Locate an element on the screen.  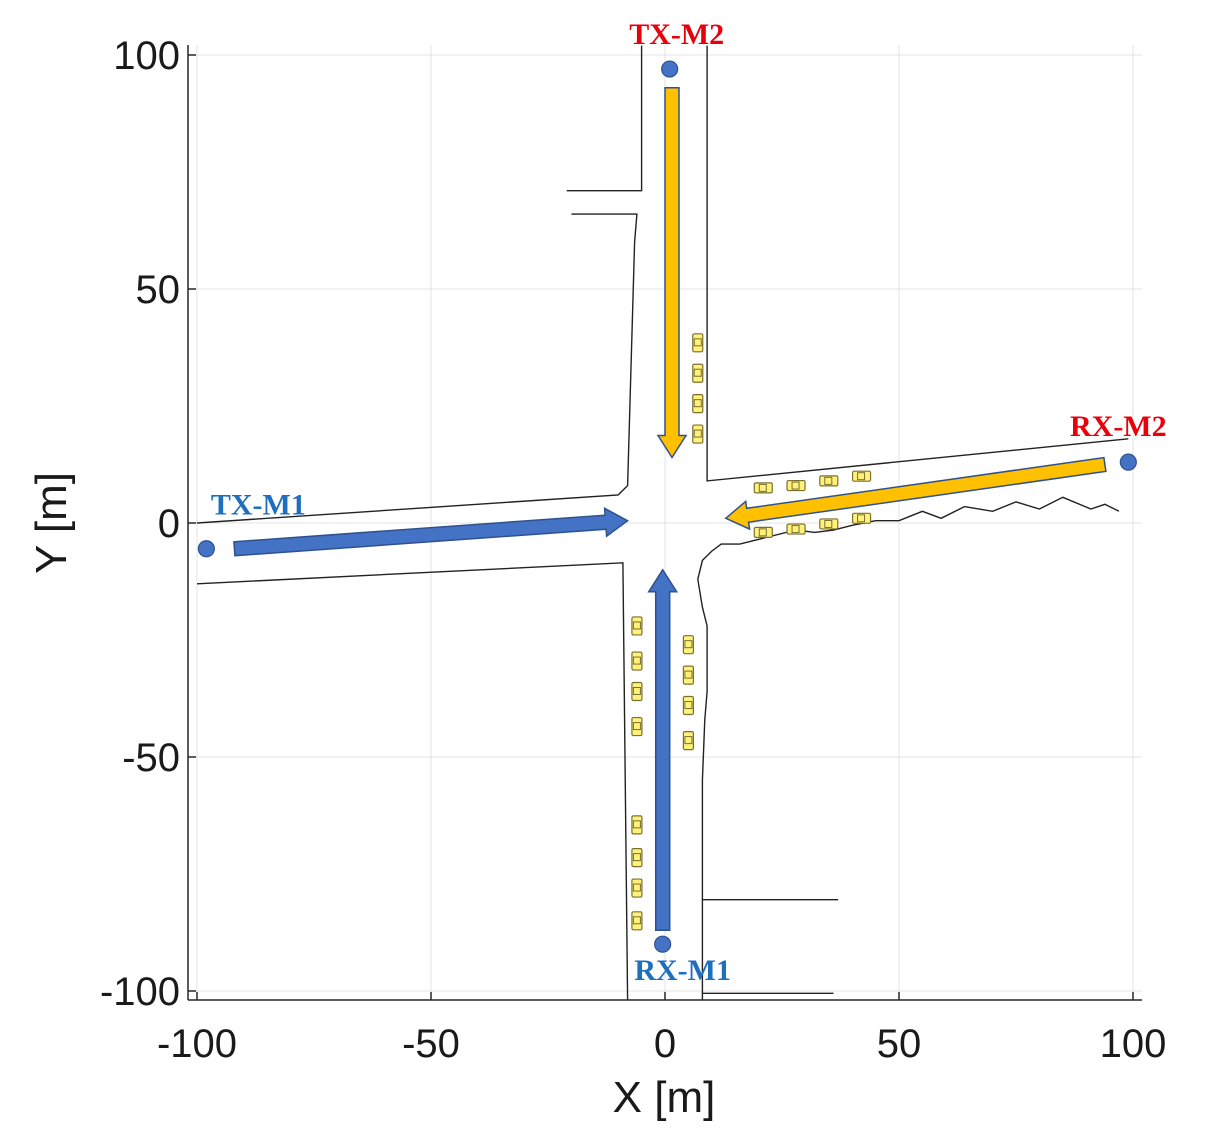
node-marker-rx-m2 is located at coordinates (1128, 462).